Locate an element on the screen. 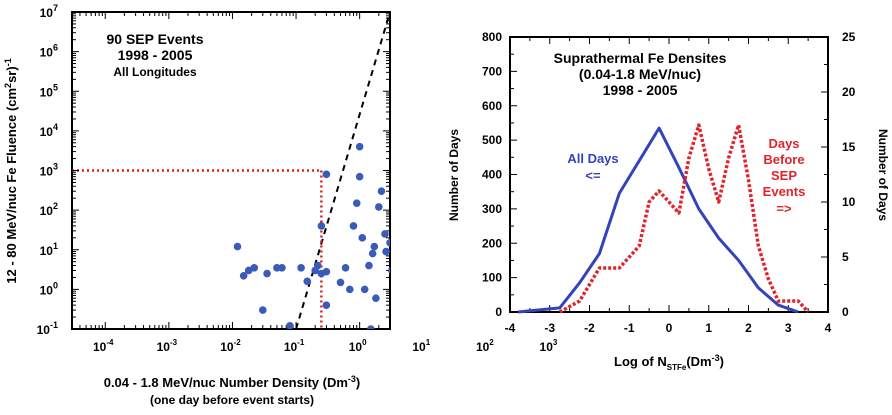 The image size is (892, 415). y-tick-label-left: 800 is located at coordinates (492, 37).